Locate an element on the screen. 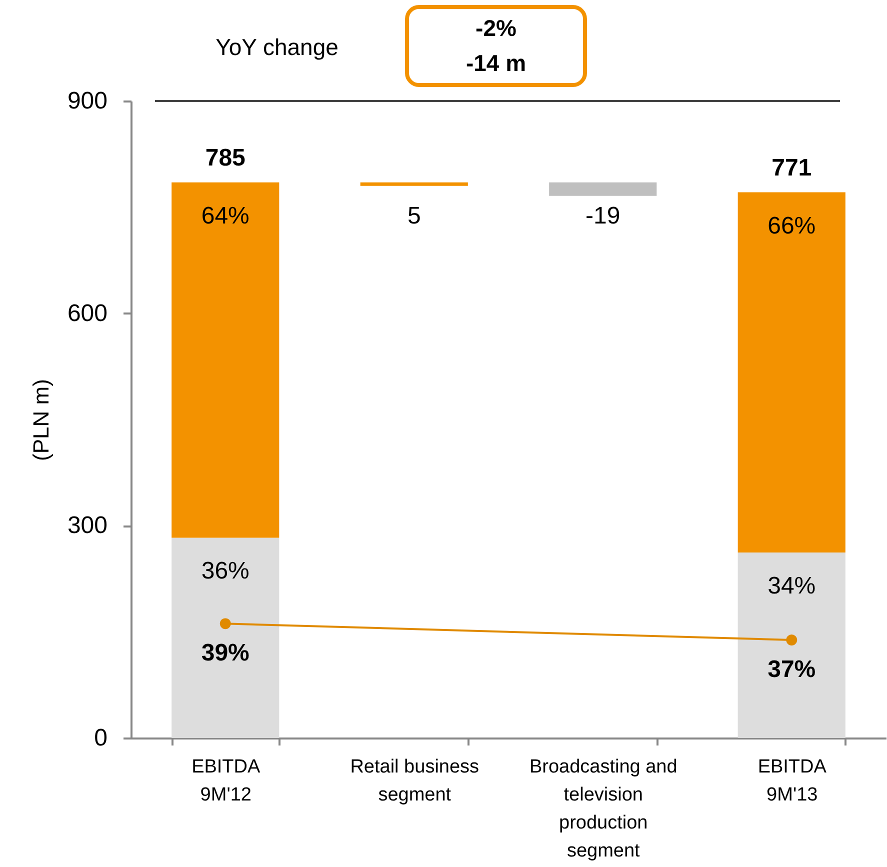 This screenshot has width=887, height=867. y-tick-label: 600 is located at coordinates (87, 313).